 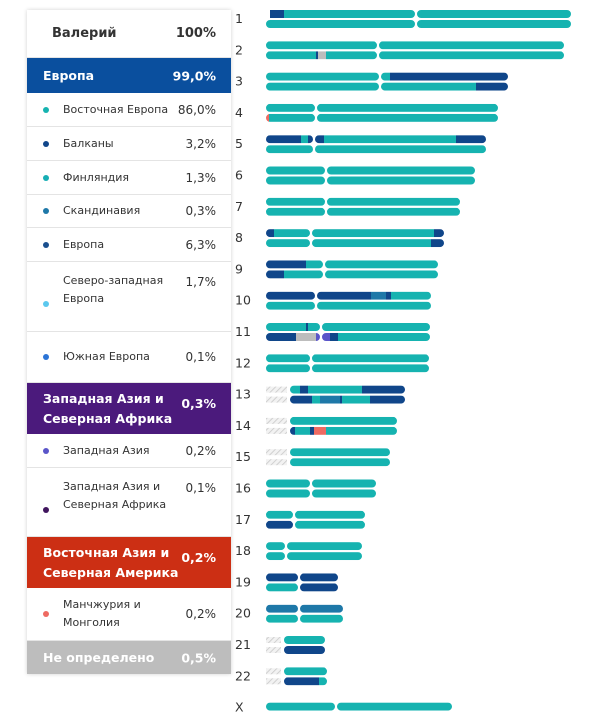 I want to click on ancestry-segment-red, so click(x=320, y=430).